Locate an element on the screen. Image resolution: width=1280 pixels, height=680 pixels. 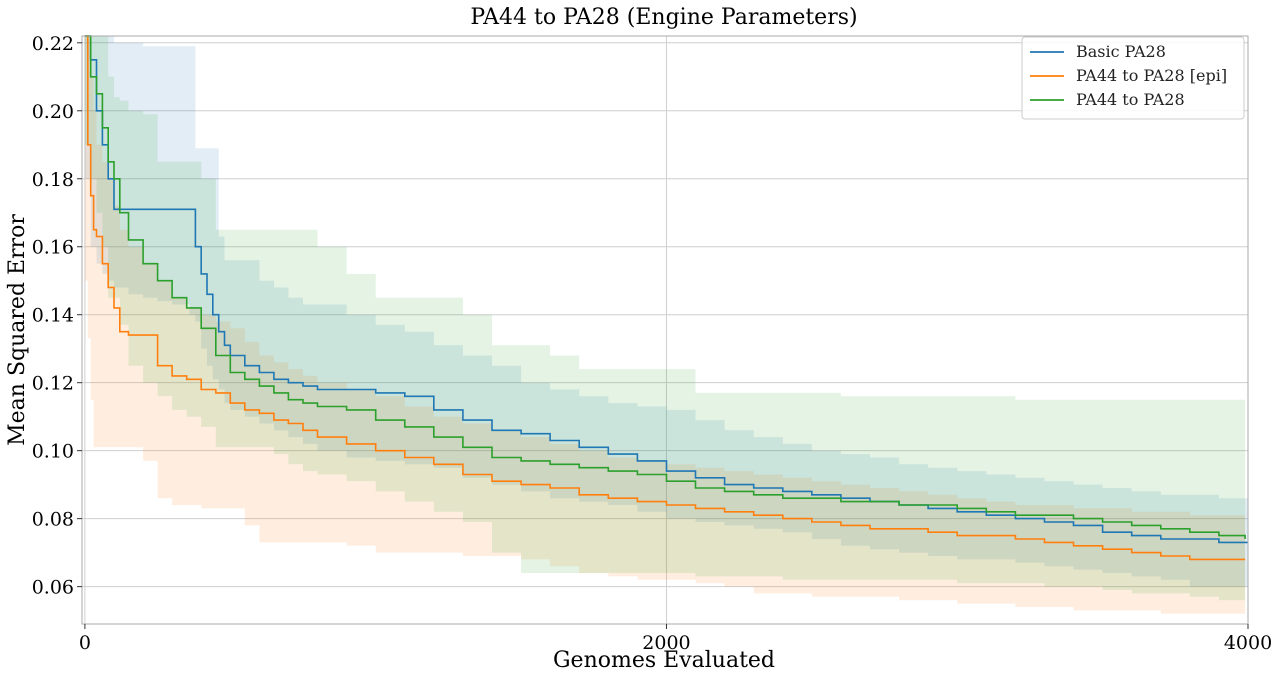
y-tick-label: 0.08 is located at coordinates (53, 520).